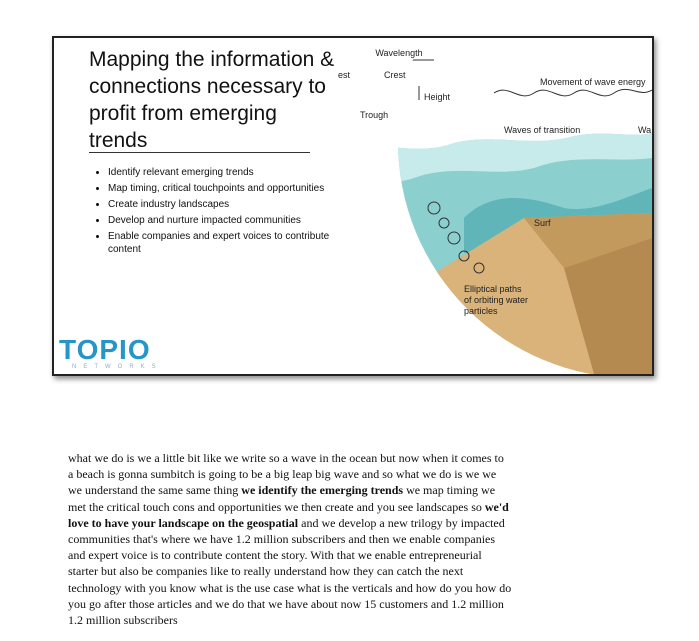  What do you see at coordinates (398, 53) in the screenshot?
I see `illustration-label: Wavelength` at bounding box center [398, 53].